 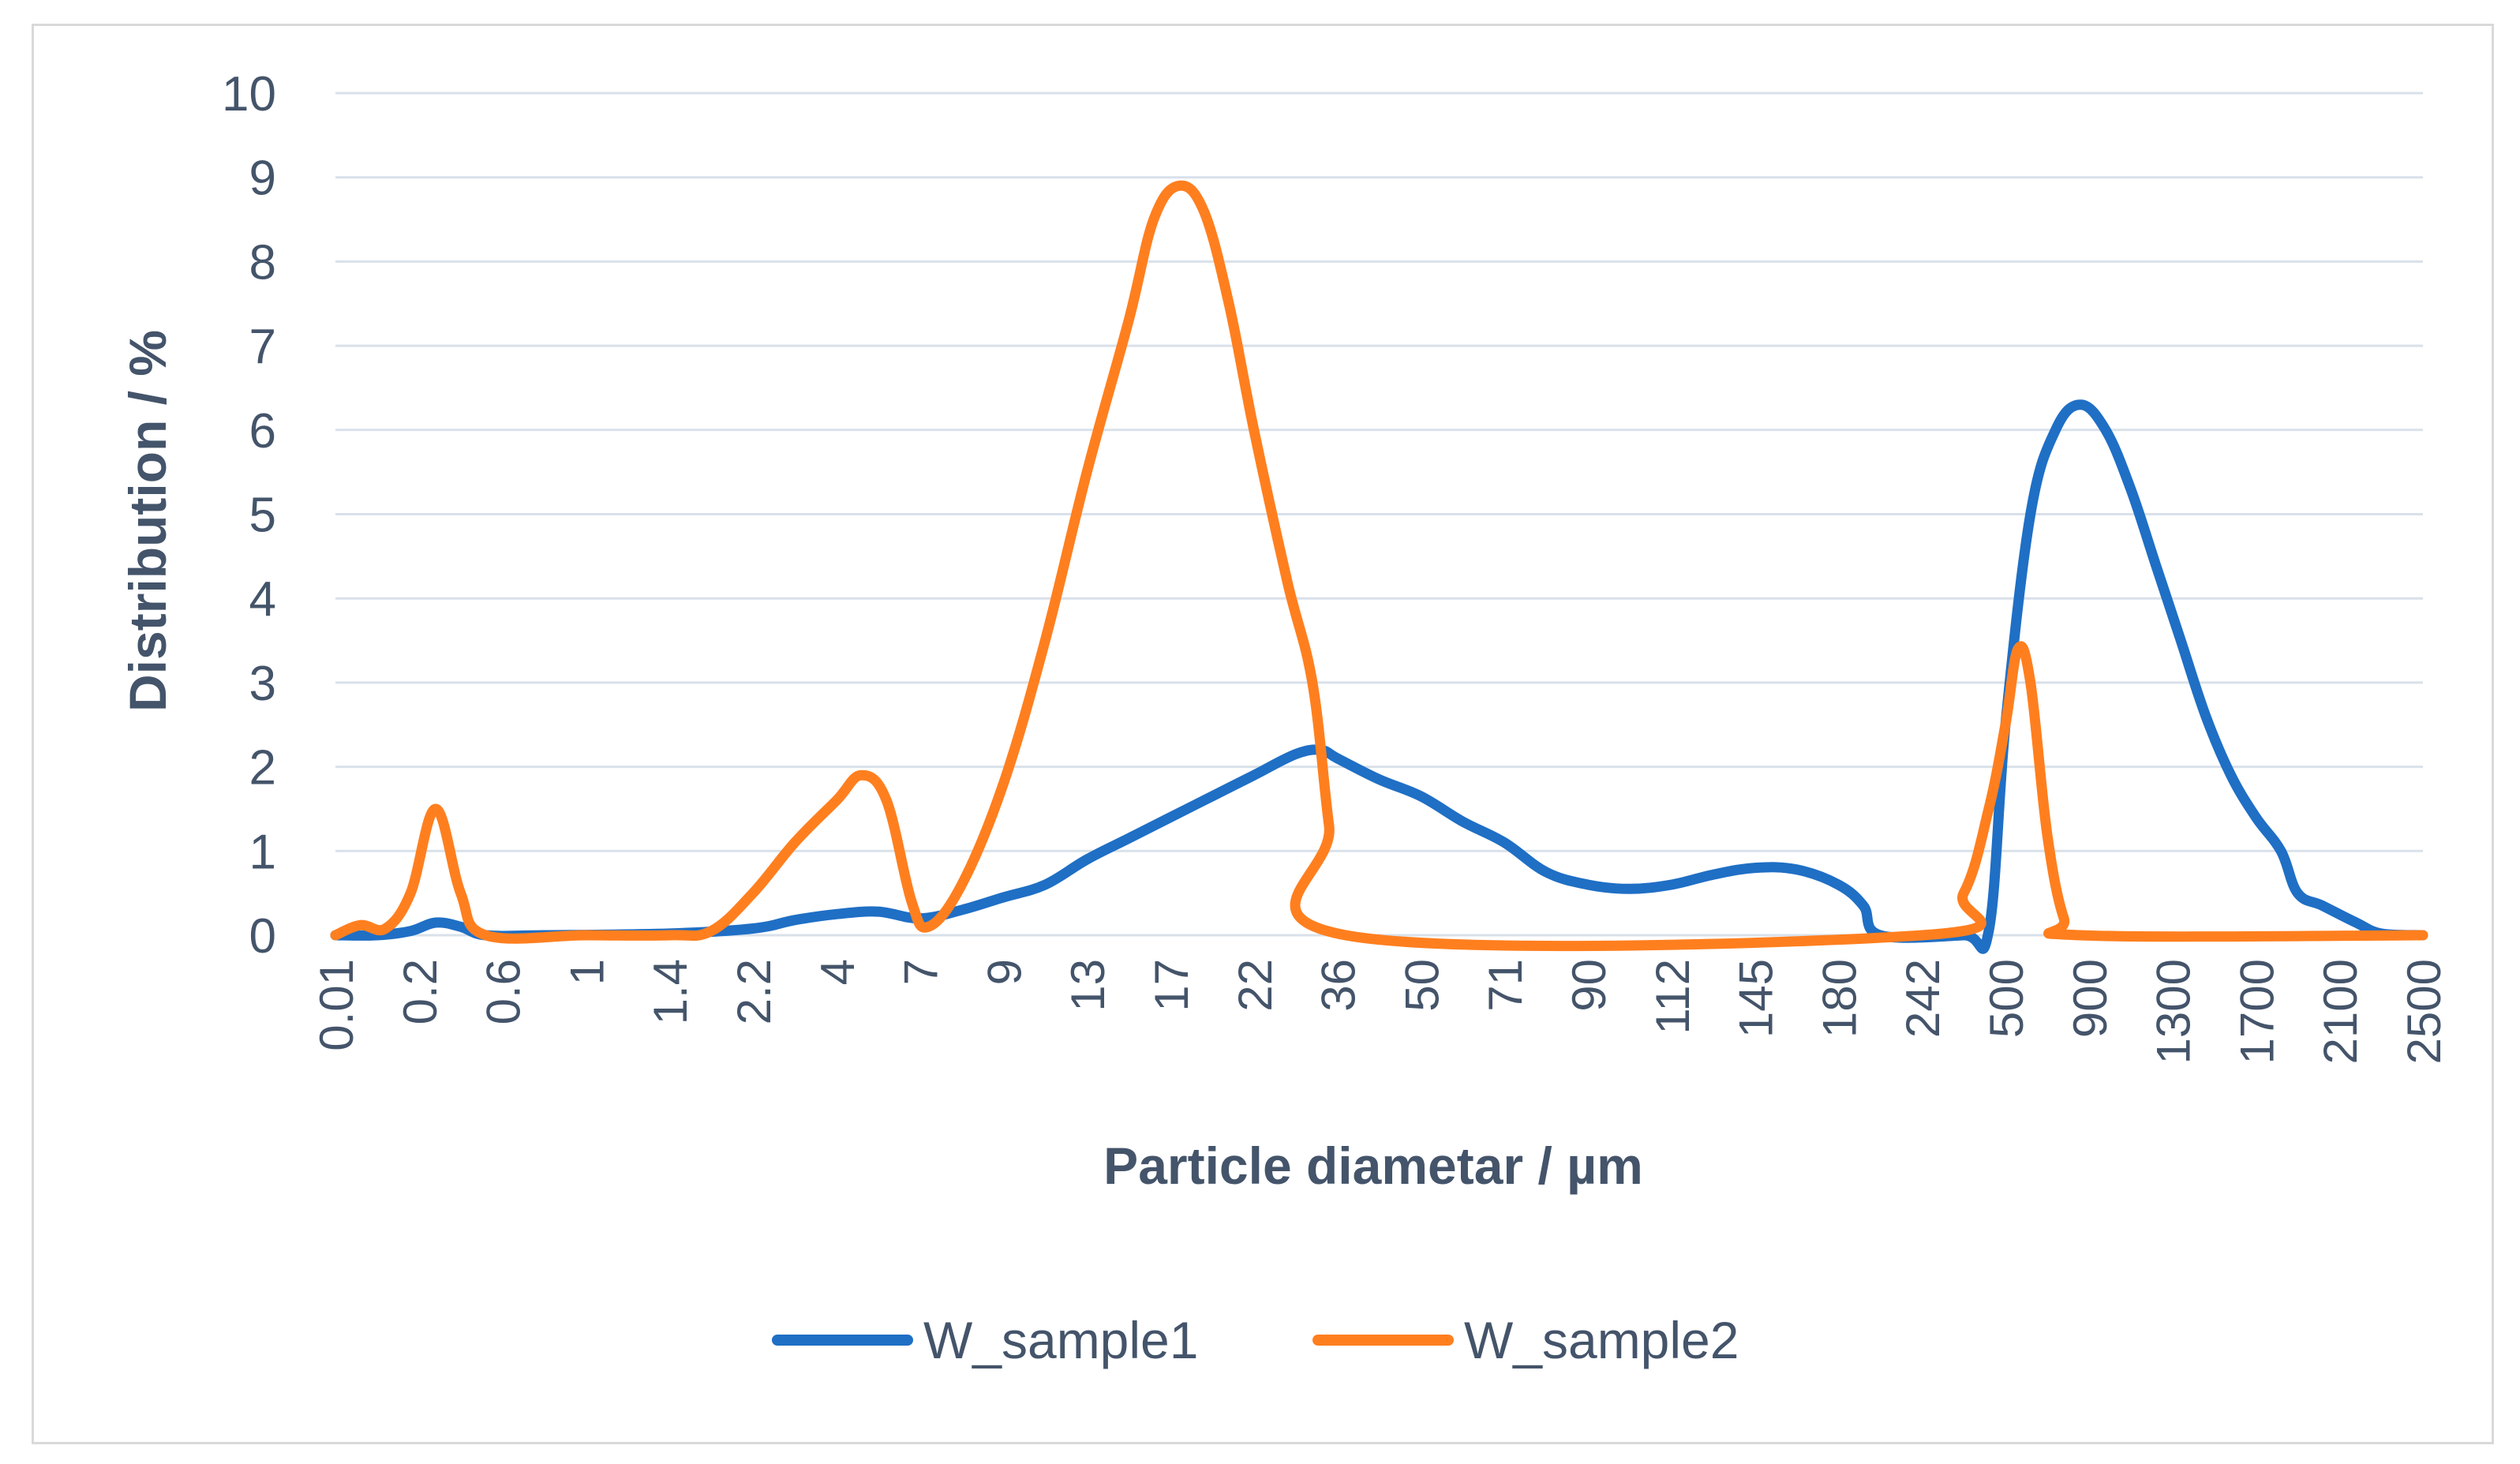 I want to click on x-tick-label: 1.4, so click(x=670, y=991).